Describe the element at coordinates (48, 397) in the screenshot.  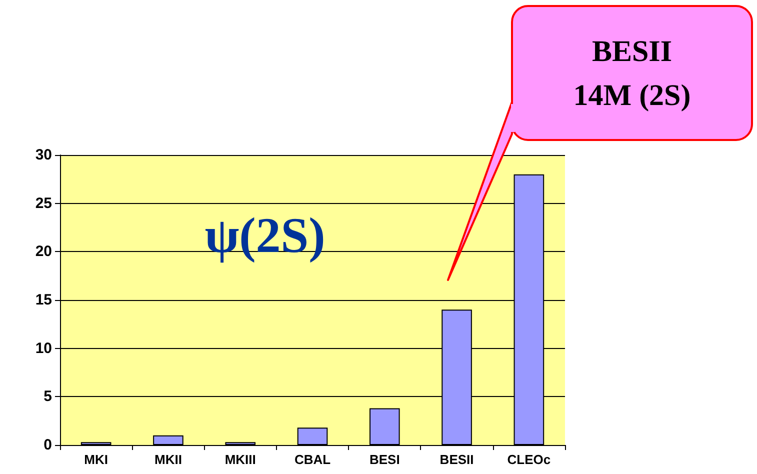
I see `y-tick-label: 5` at that location.